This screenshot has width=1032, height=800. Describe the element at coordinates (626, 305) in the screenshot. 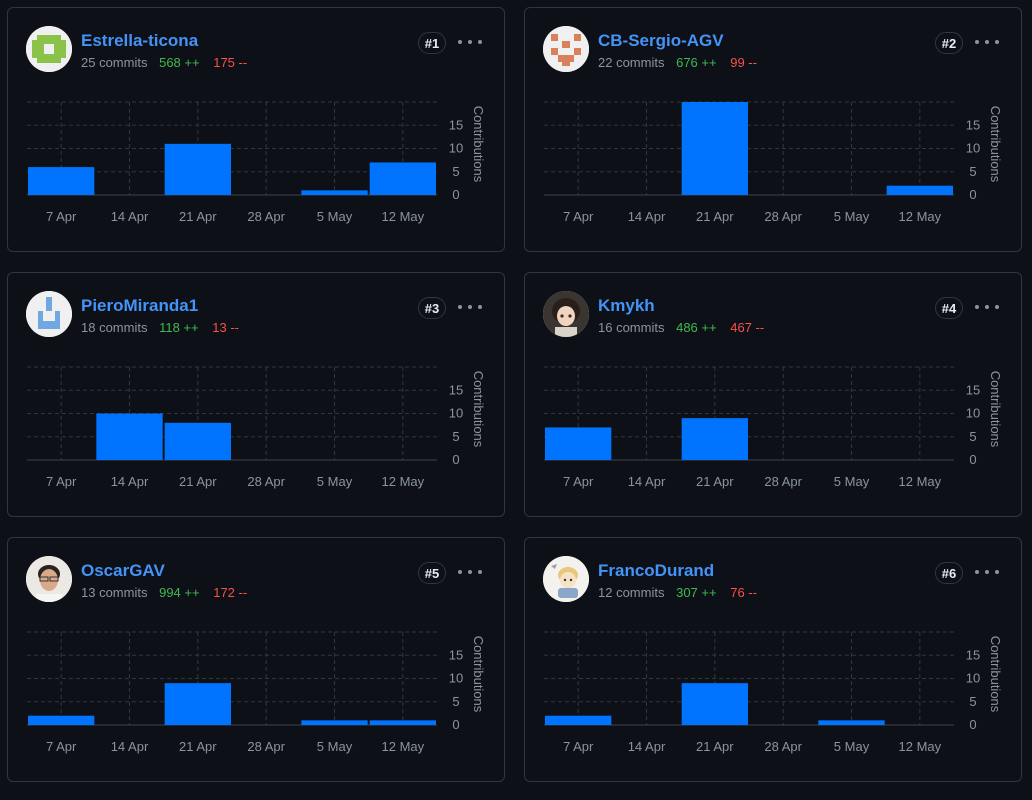

I see `contributor-username: Kmykh` at that location.